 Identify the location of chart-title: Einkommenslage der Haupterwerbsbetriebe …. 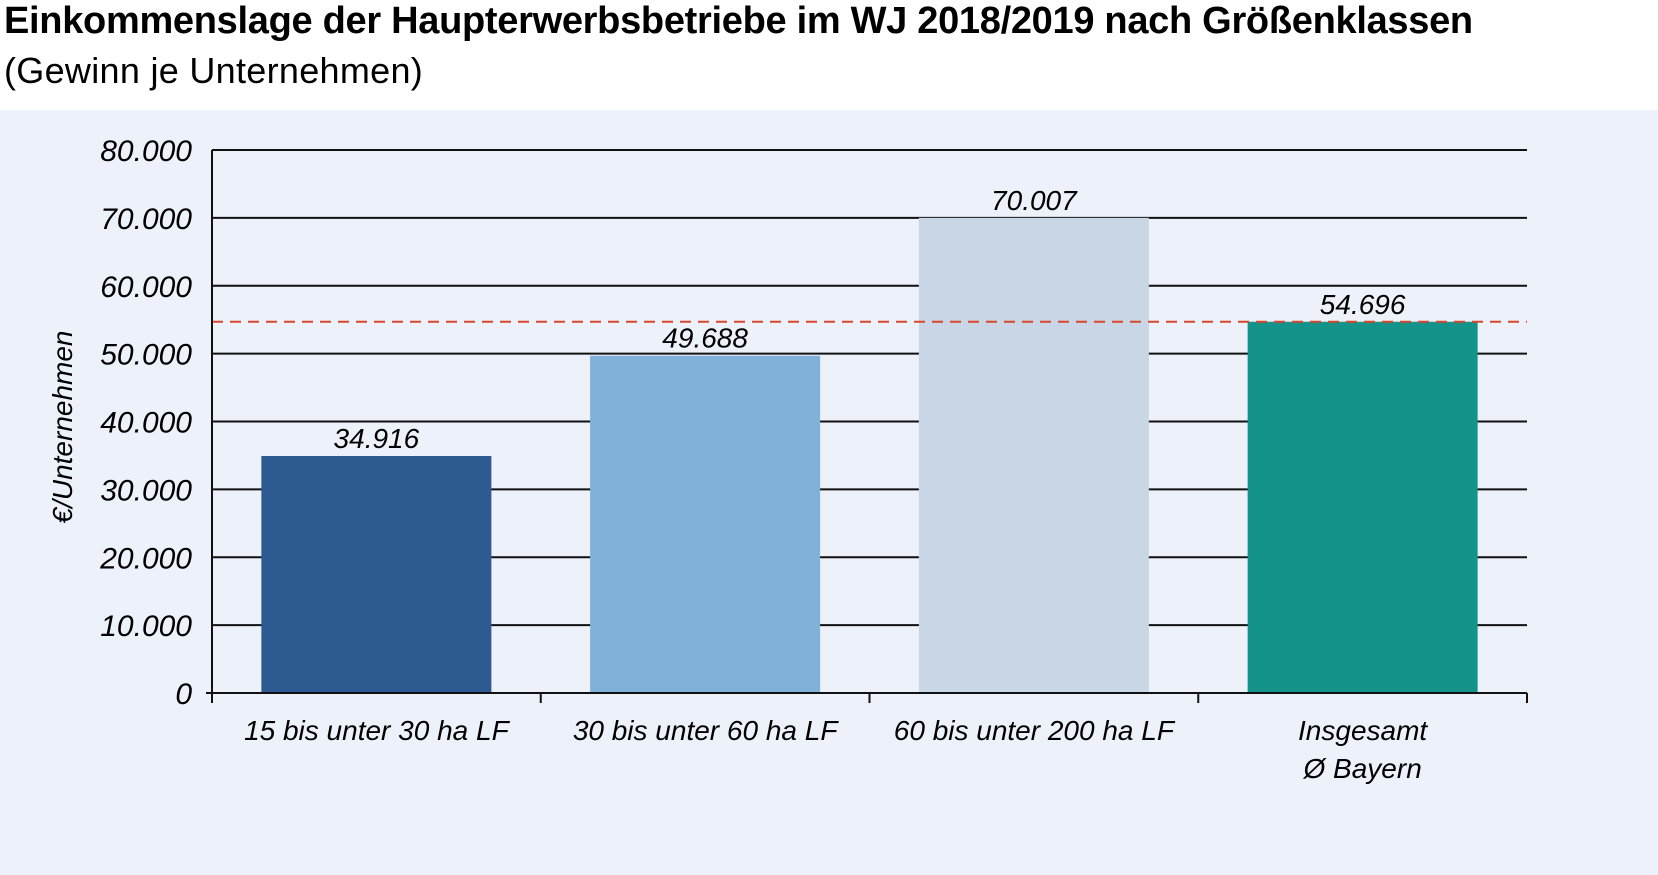
(738, 21).